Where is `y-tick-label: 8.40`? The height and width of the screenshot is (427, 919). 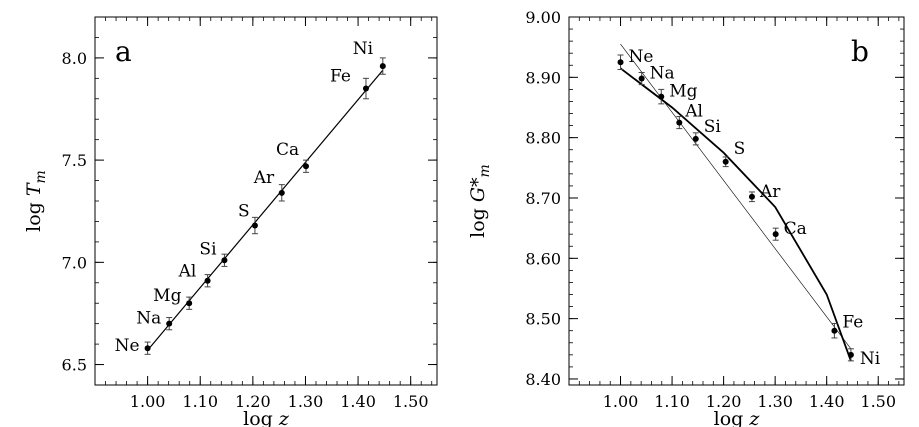
y-tick-label: 8.40 is located at coordinates (543, 379).